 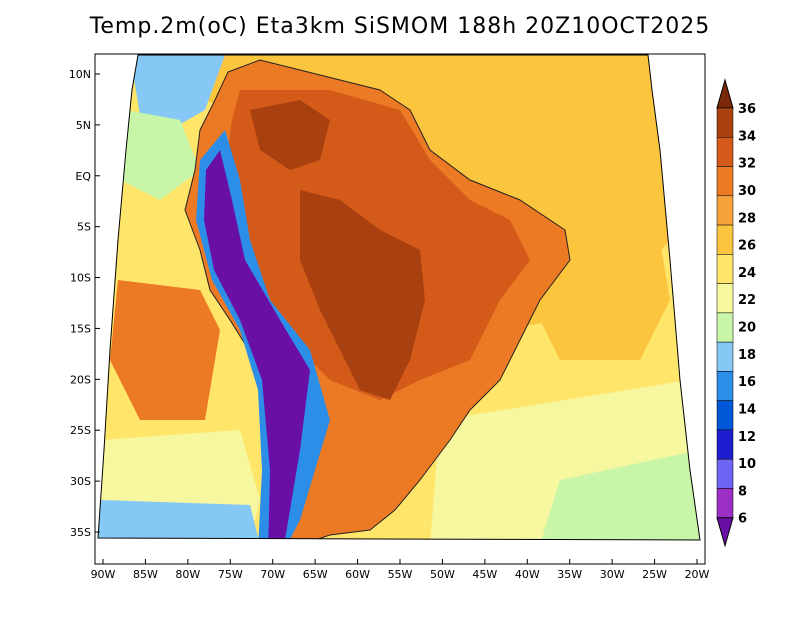 What do you see at coordinates (80, 278) in the screenshot?
I see `y-tick-label: 10S` at bounding box center [80, 278].